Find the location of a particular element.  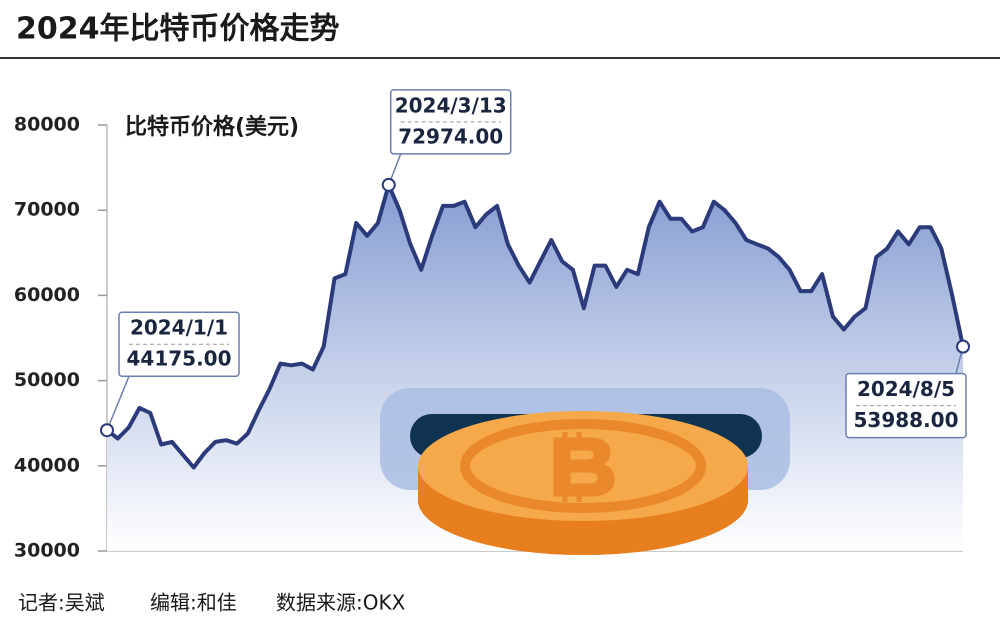

callout-line is located at coordinates (118, 403).